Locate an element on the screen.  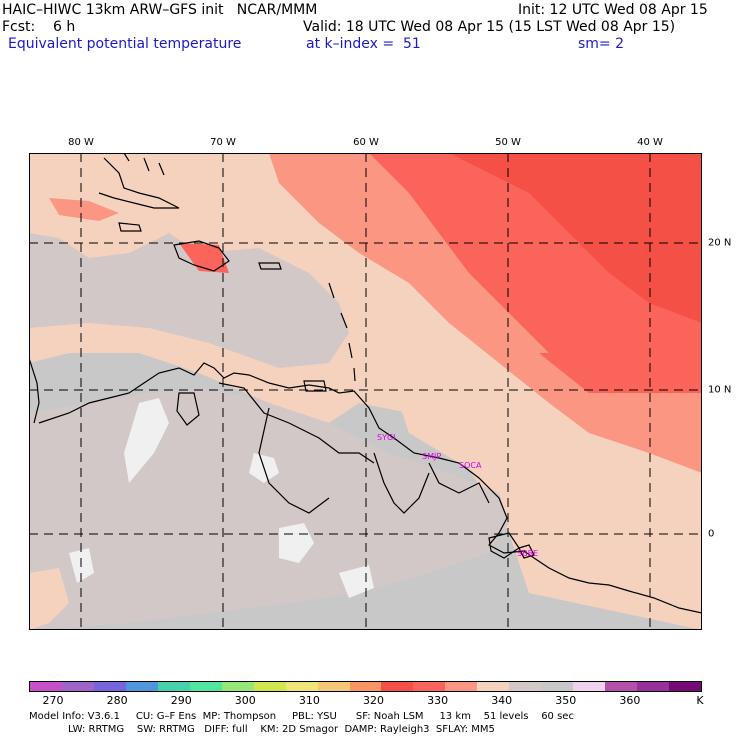
colorbar-tick-label: 360 is located at coordinates (630, 700).